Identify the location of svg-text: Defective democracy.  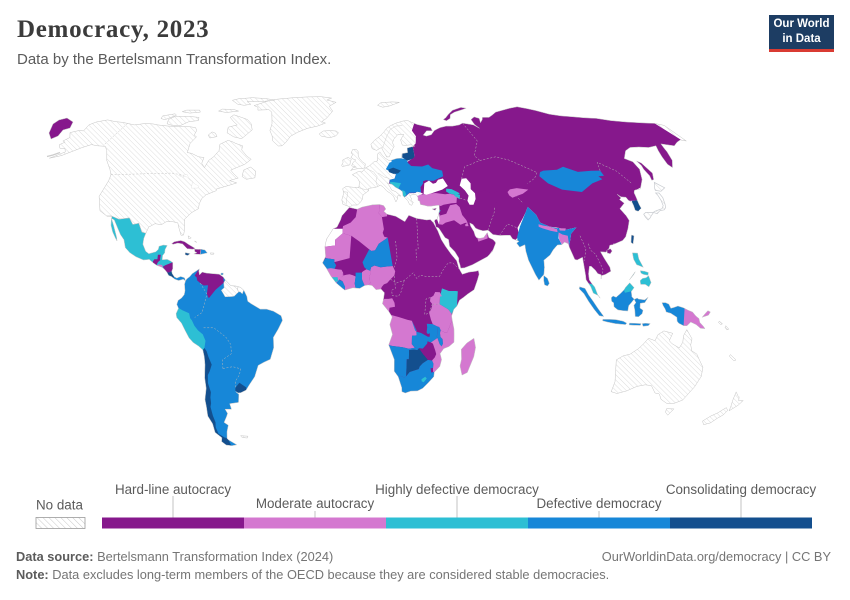
(598, 503).